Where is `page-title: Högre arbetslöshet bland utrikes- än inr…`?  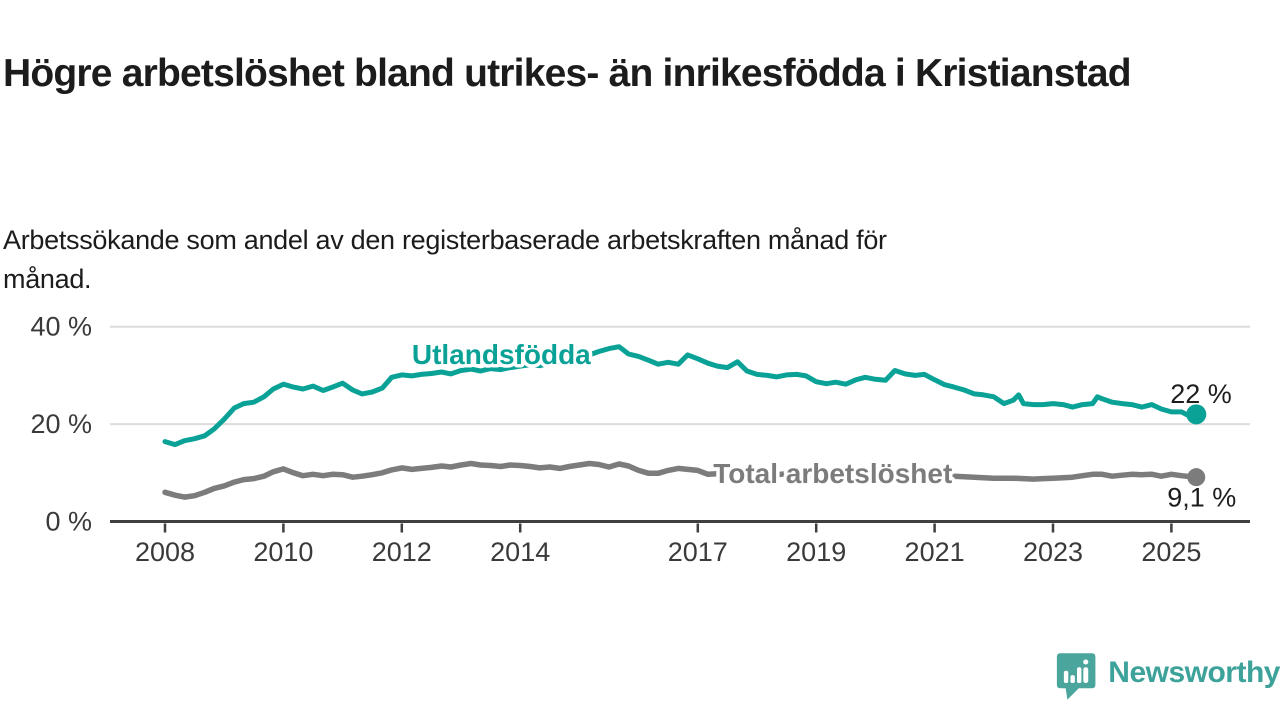
page-title: Högre arbetslöshet bland utrikes- än inr… is located at coordinates (567, 74).